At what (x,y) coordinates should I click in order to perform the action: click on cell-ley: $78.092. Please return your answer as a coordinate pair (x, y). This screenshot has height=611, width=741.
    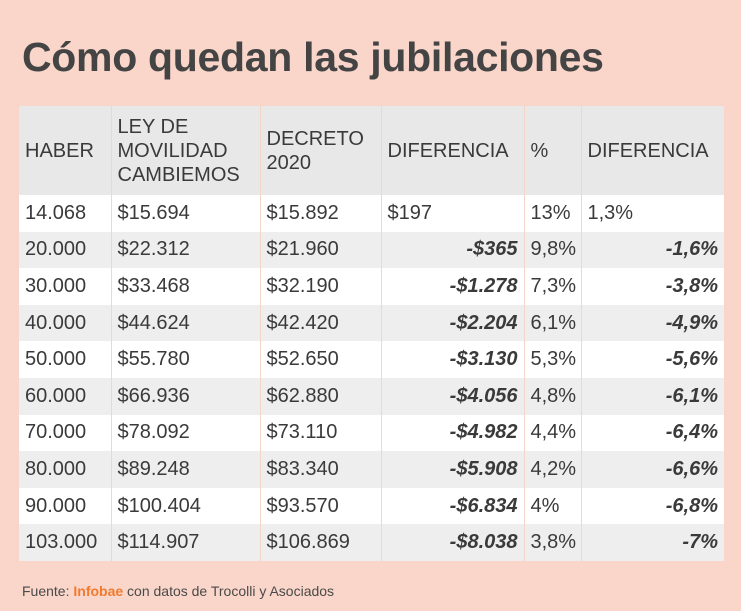
    Looking at the image, I should click on (186, 433).